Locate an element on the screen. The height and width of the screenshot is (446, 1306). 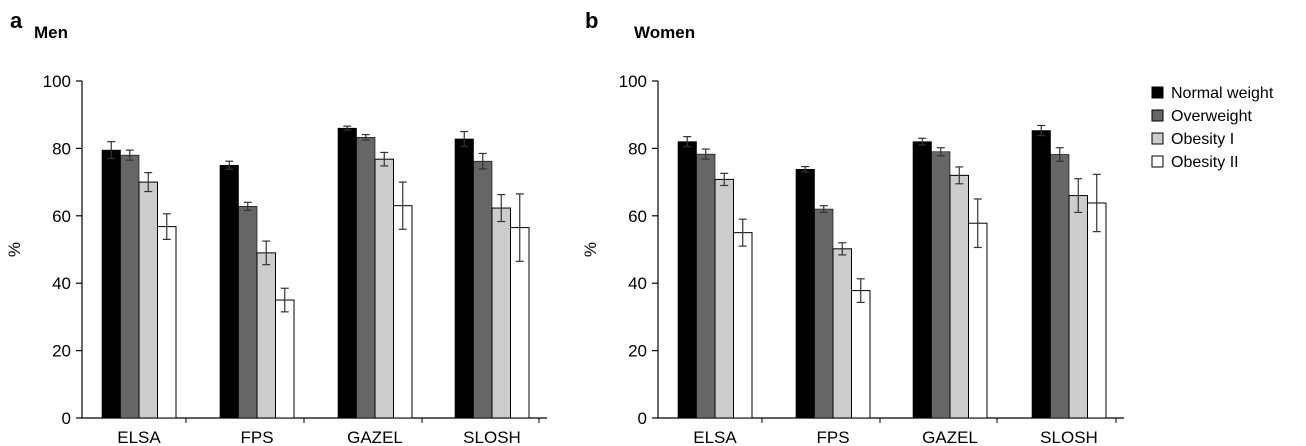
panel-title: Women is located at coordinates (664, 32).